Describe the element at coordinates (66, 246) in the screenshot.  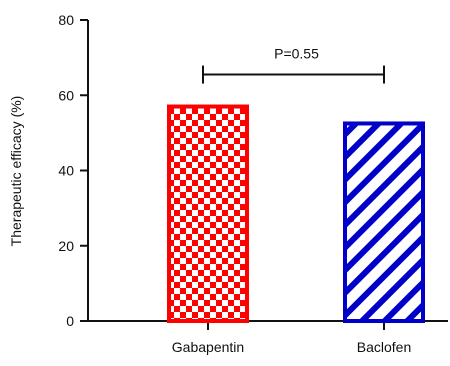
I see `y-tick-label: 20` at that location.